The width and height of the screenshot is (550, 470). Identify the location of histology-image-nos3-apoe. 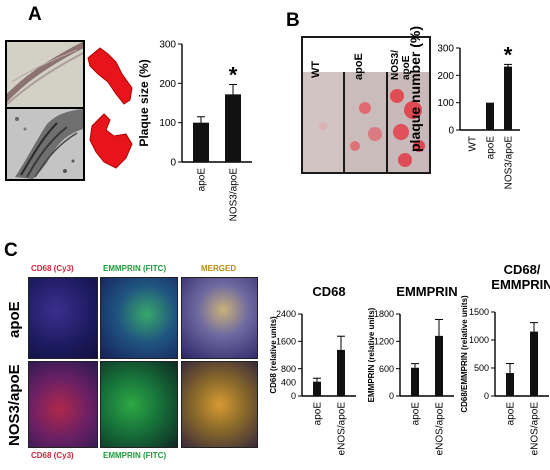
(45, 144).